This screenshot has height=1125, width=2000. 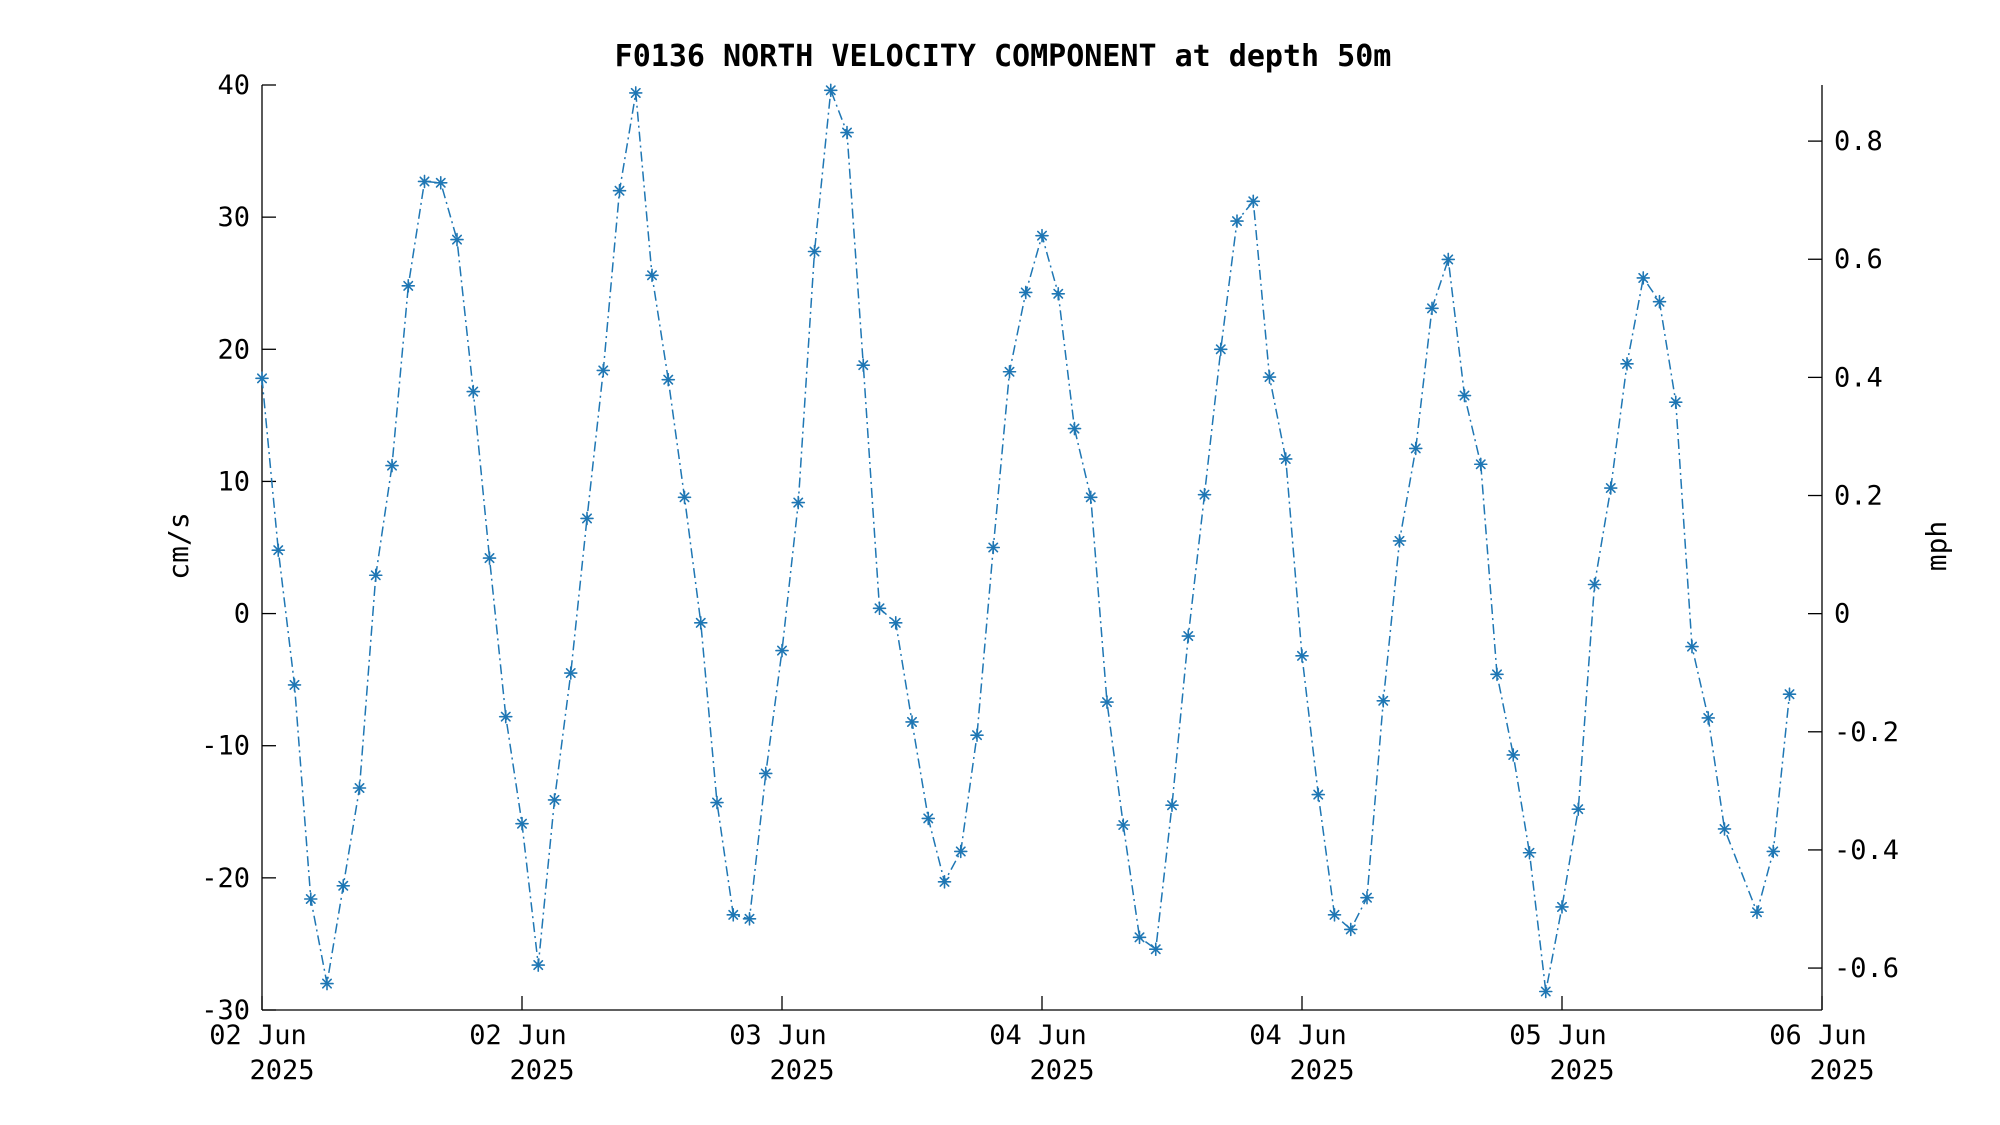 I want to click on y-tick-left-label: 40, so click(x=233, y=85).